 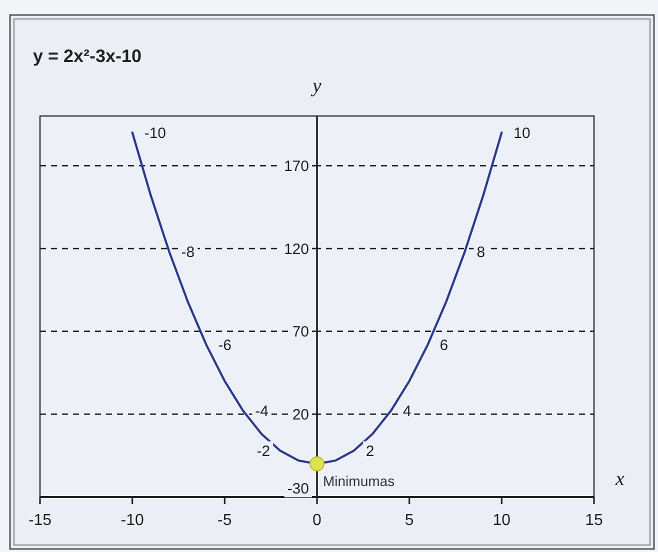 I want to click on y-tick-label: 120, so click(x=296, y=249).